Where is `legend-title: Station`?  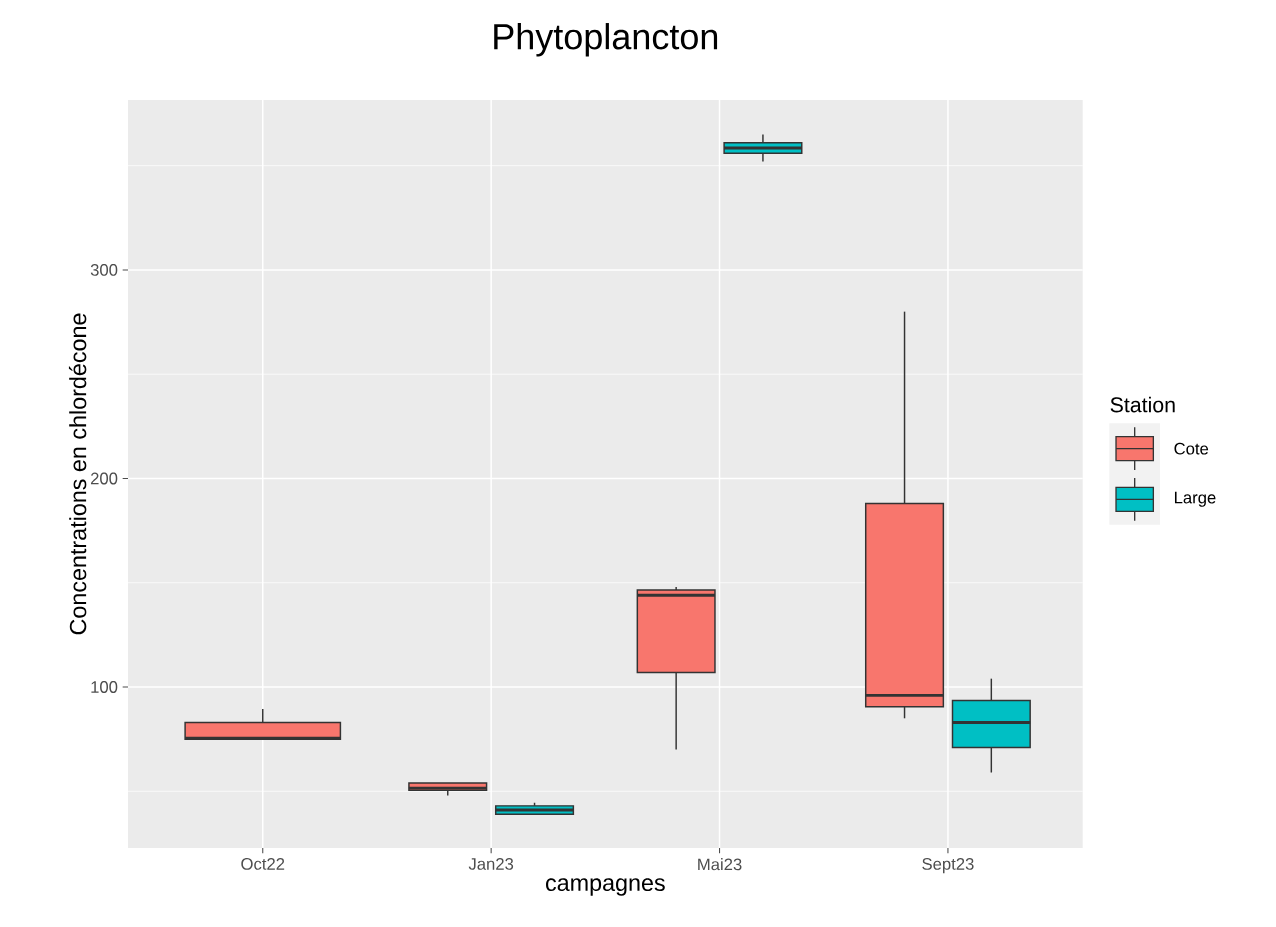 legend-title: Station is located at coordinates (1142, 404).